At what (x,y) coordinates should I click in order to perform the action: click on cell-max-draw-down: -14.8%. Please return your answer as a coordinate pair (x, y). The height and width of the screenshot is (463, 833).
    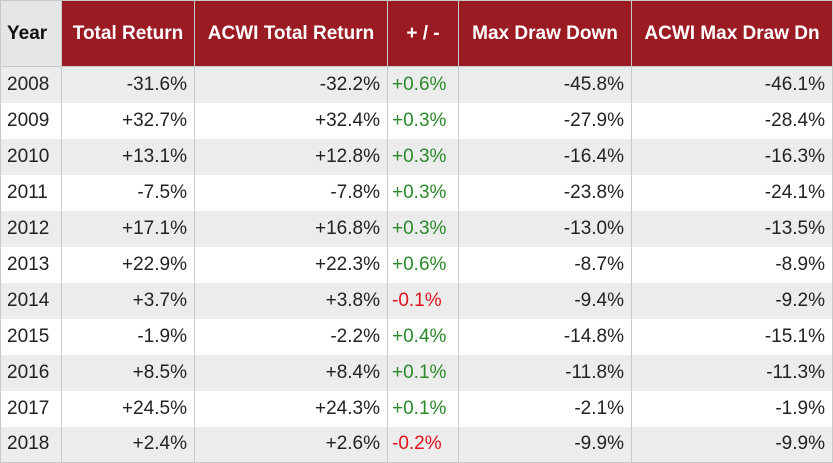
    Looking at the image, I should click on (545, 336).